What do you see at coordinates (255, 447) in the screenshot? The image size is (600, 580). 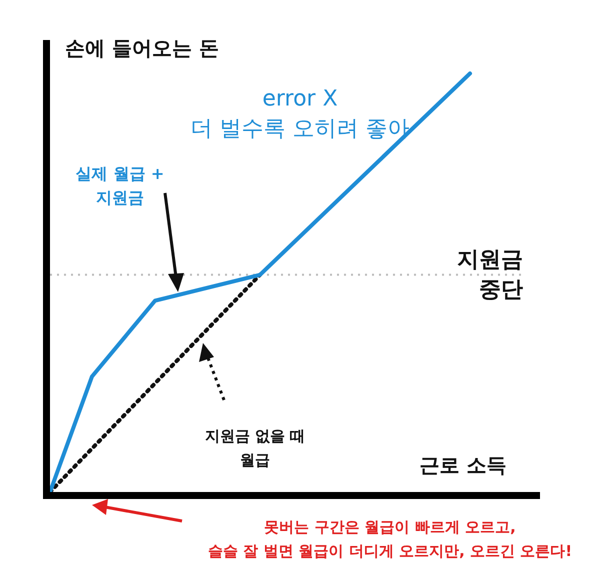 I see `text: 지원금 없을 때 월급` at bounding box center [255, 447].